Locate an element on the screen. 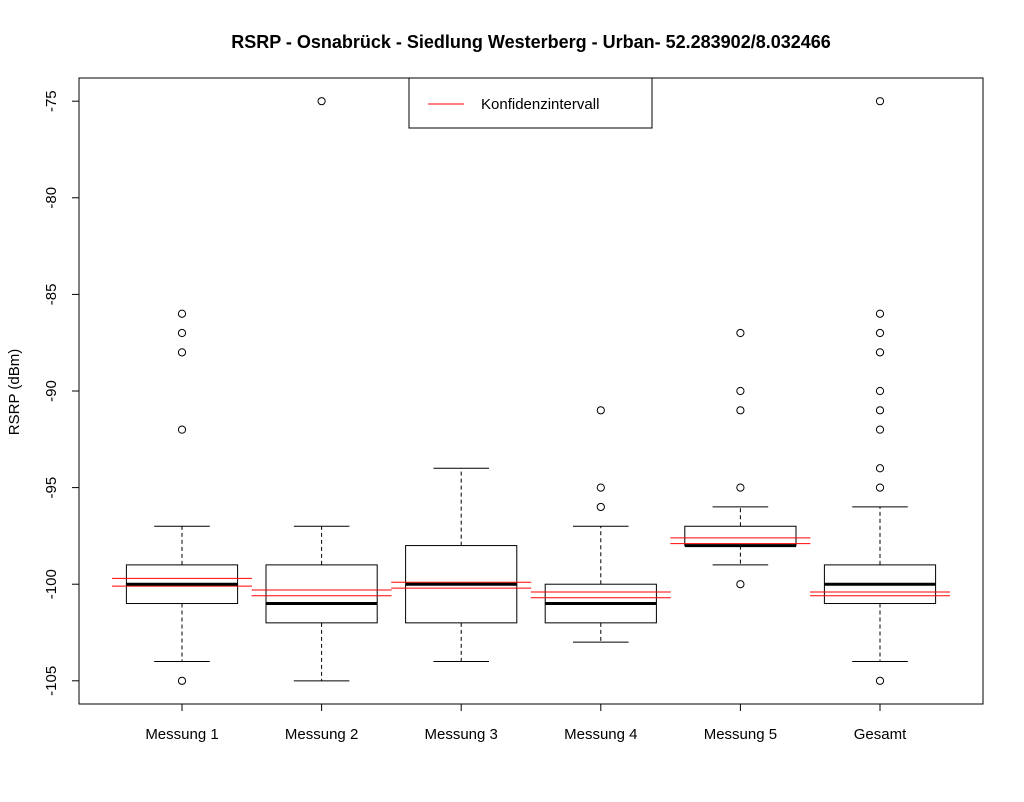 The width and height of the screenshot is (1024, 802). x-tick-label: Messung 2 is located at coordinates (321, 734).